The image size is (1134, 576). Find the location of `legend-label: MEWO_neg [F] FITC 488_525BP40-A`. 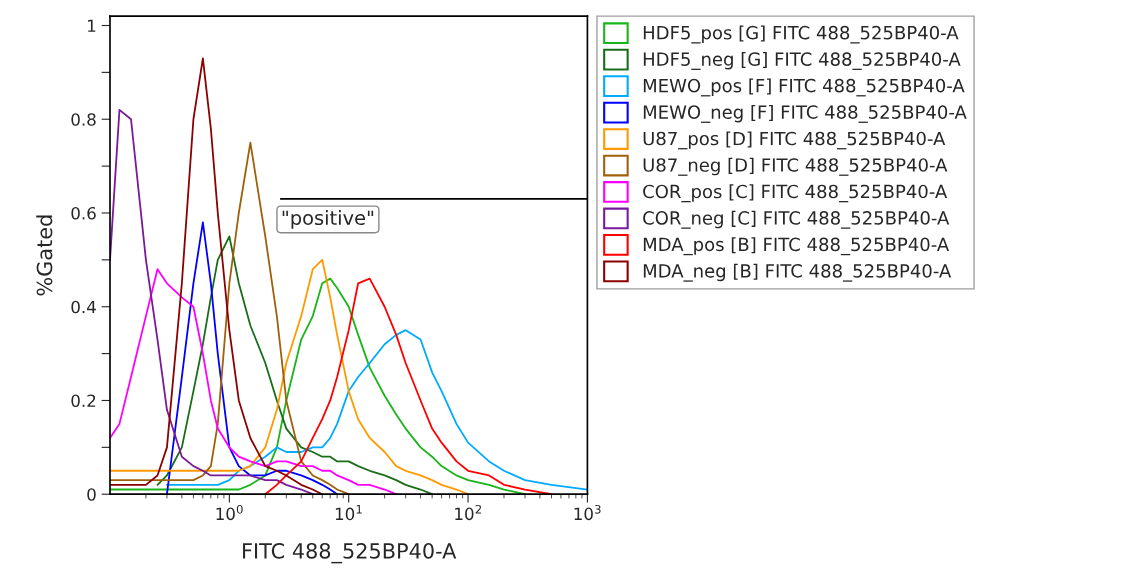

legend-label: MEWO_neg [F] FITC 488_525BP40-A is located at coordinates (805, 113).